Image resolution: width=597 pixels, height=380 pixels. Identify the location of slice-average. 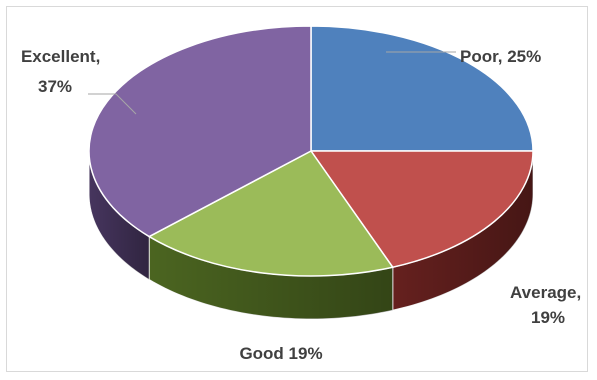
(422, 209).